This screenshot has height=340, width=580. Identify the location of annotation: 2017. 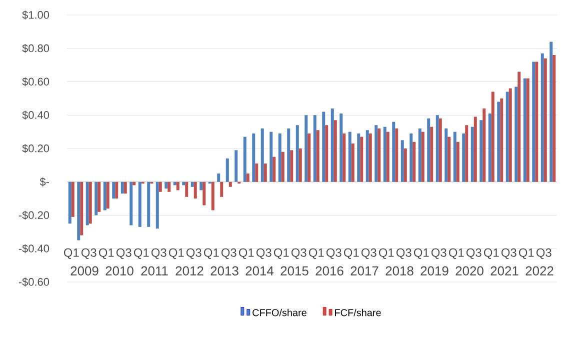
(364, 271).